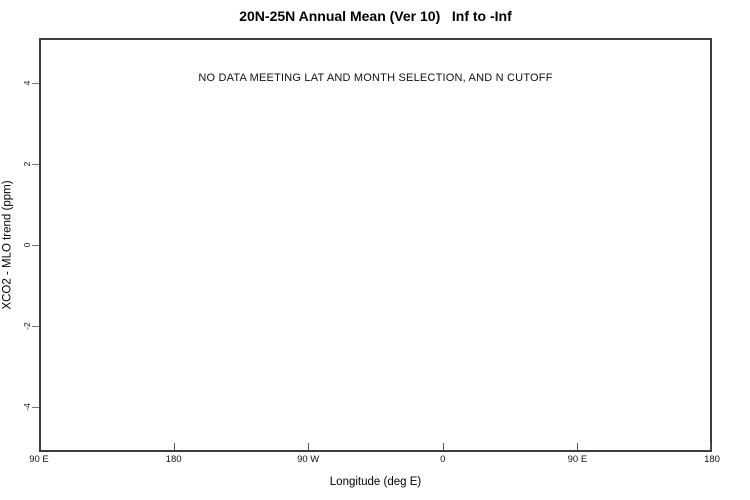 The height and width of the screenshot is (500, 750). What do you see at coordinates (375, 482) in the screenshot?
I see `x-axis-title: Longitude (deg E)` at bounding box center [375, 482].